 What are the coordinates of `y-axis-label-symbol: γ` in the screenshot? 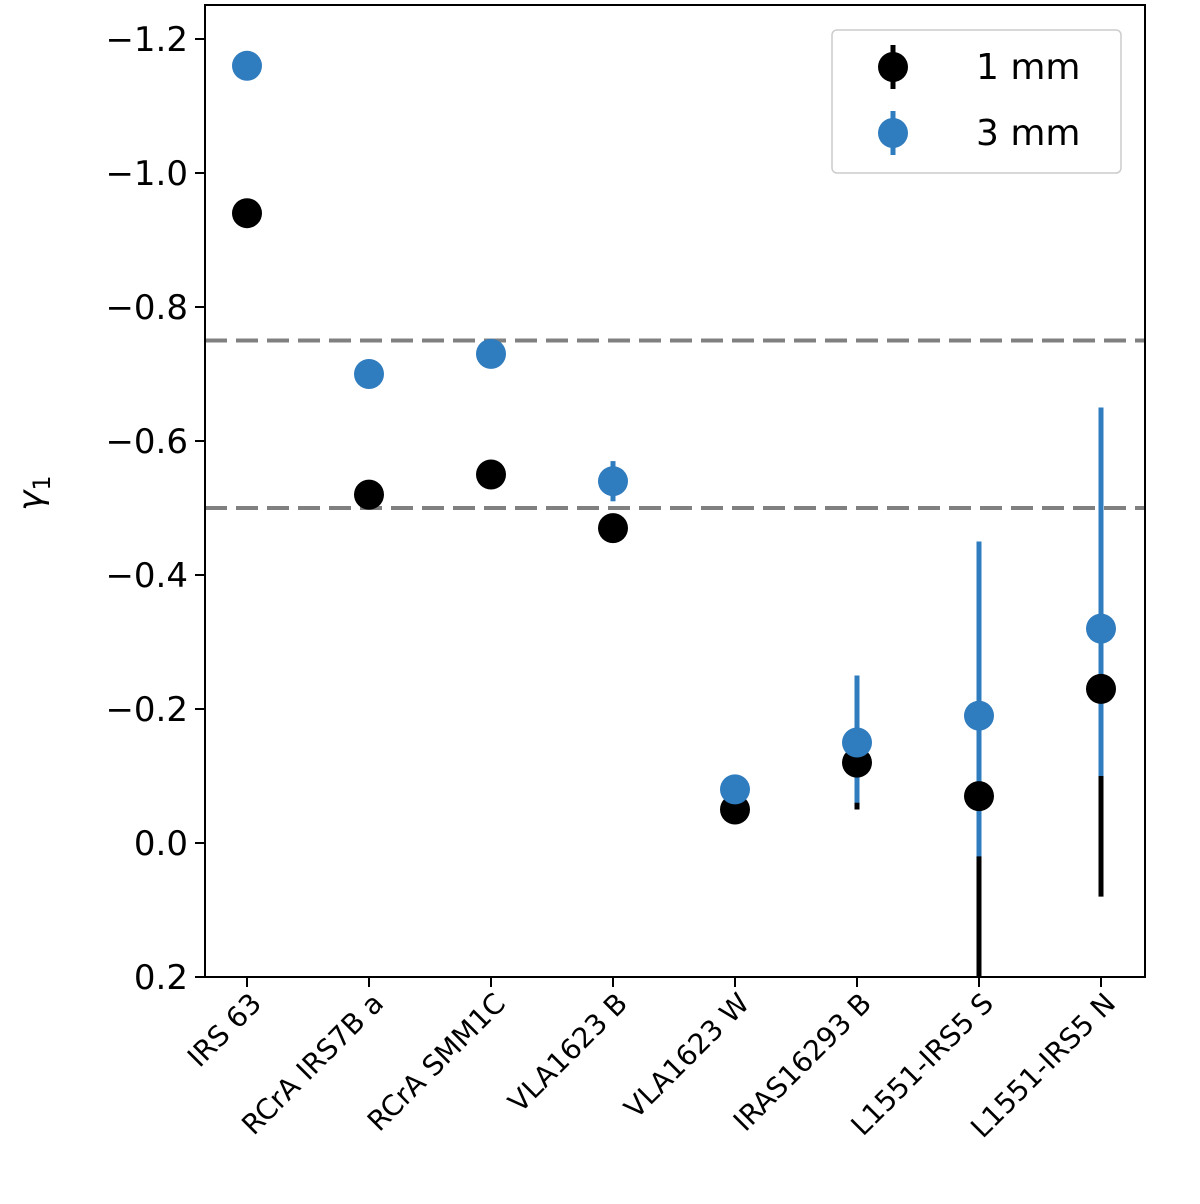 It's located at (31, 500).